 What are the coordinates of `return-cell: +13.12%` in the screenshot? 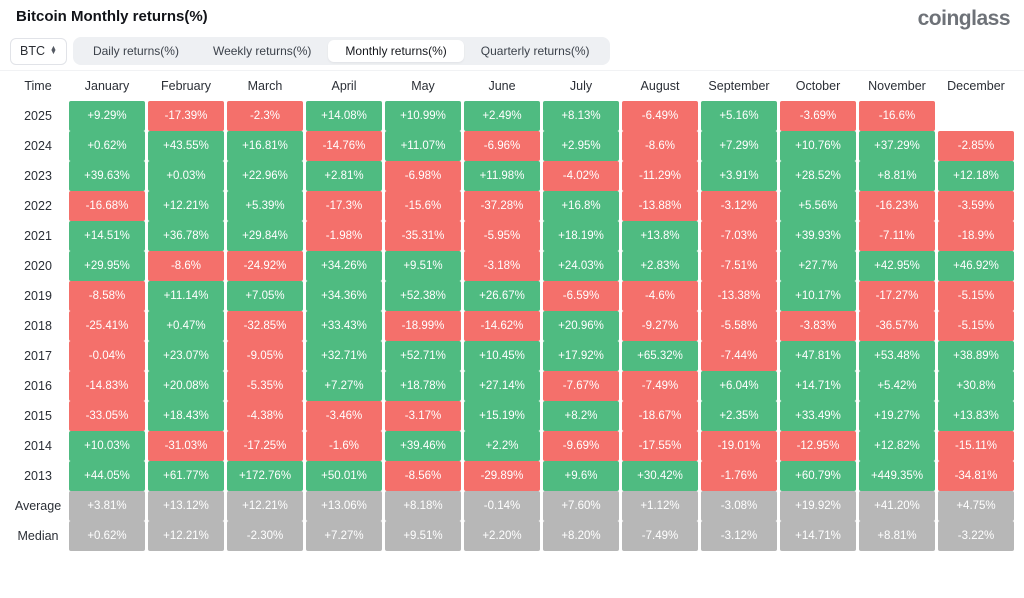 It's located at (186, 506).